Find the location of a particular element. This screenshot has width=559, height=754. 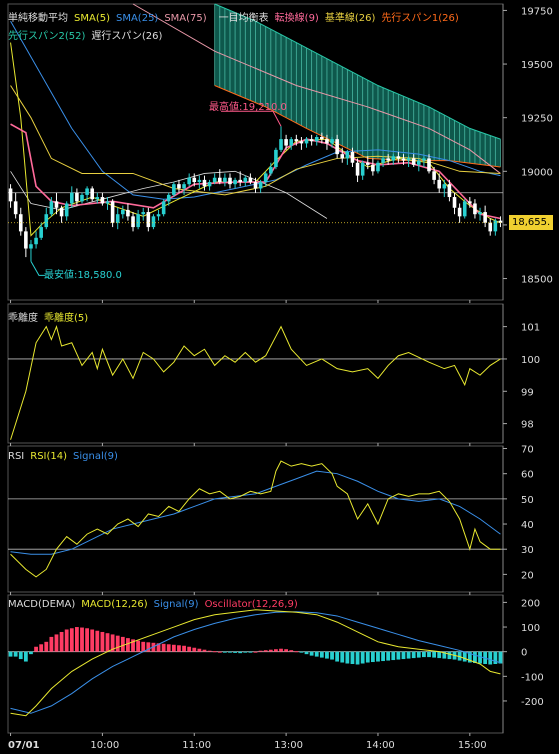

deviation-series-label: 乖離度(5) is located at coordinates (66, 318).